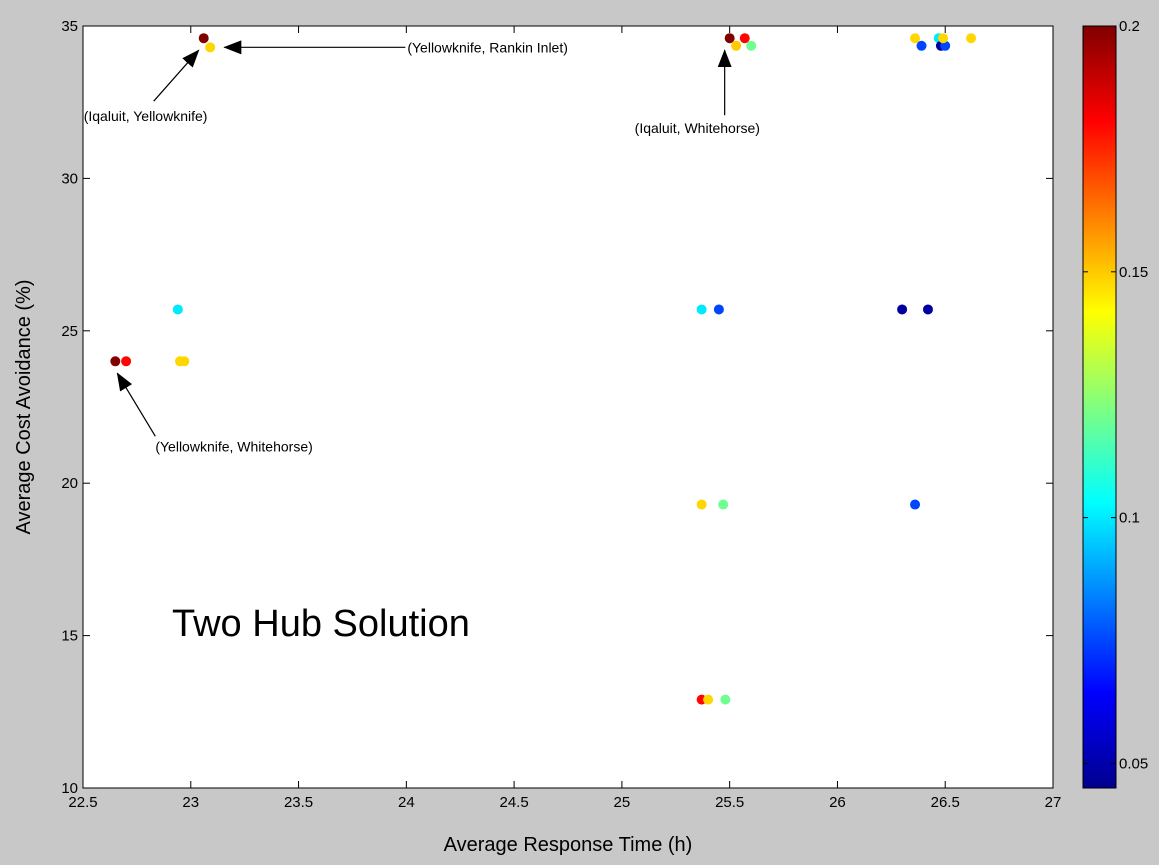  I want to click on y-tick-label: 10, so click(69, 788).